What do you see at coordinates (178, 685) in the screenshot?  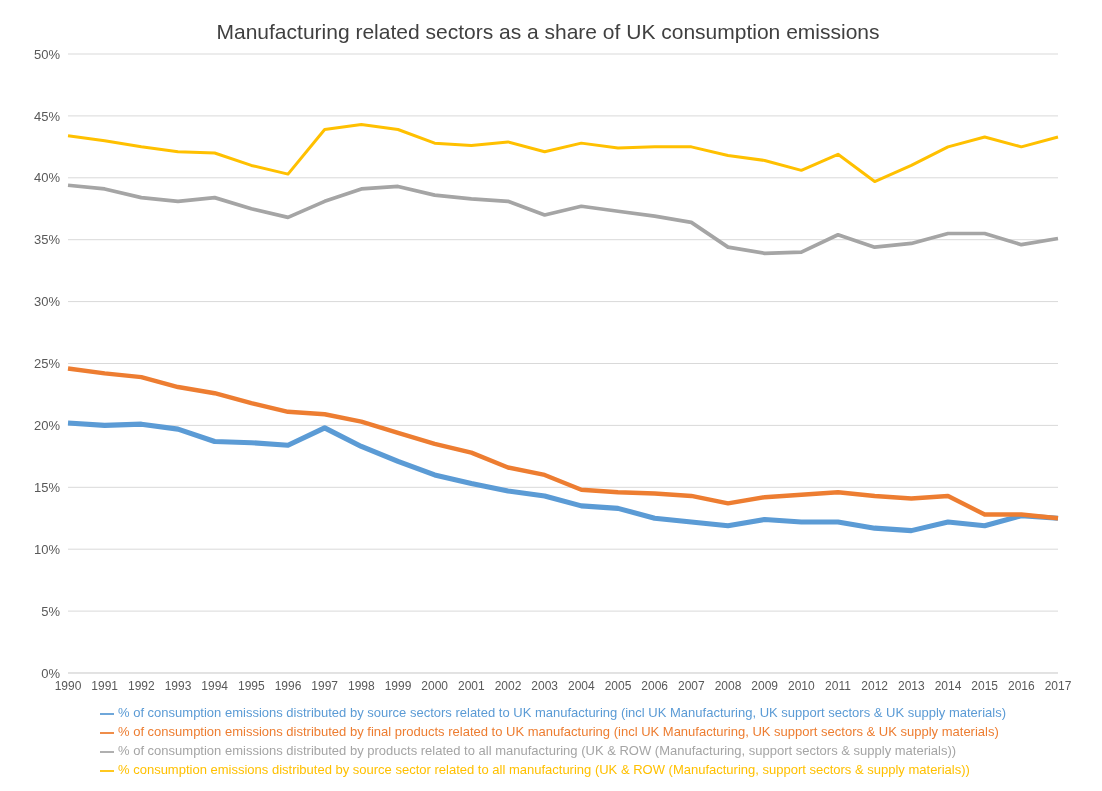 I see `x-tick-label: 1993` at bounding box center [178, 685].